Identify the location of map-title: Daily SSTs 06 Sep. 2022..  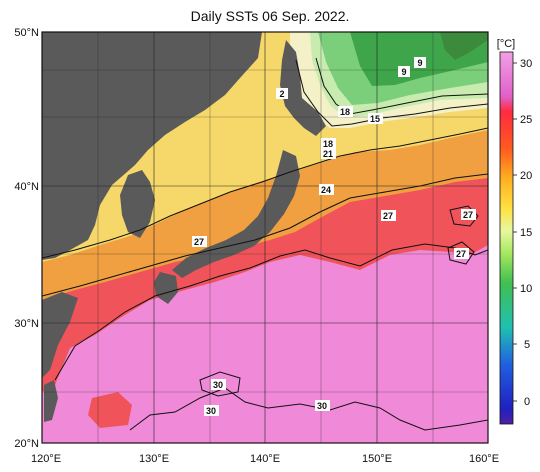
(270, 16).